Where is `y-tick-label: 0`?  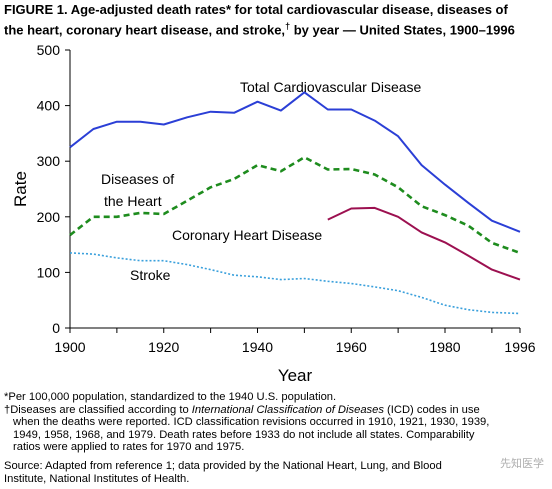
y-tick-label: 0 is located at coordinates (56, 328).